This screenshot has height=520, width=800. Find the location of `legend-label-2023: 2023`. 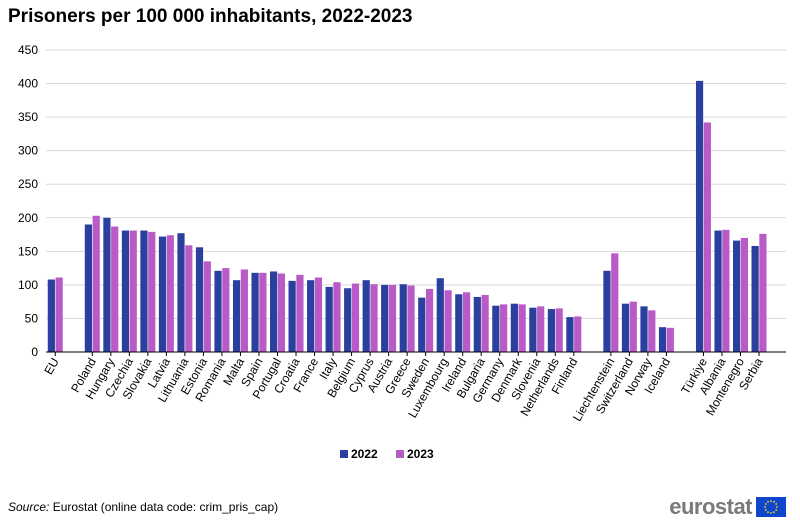

legend-label-2023: 2023 is located at coordinates (420, 454).